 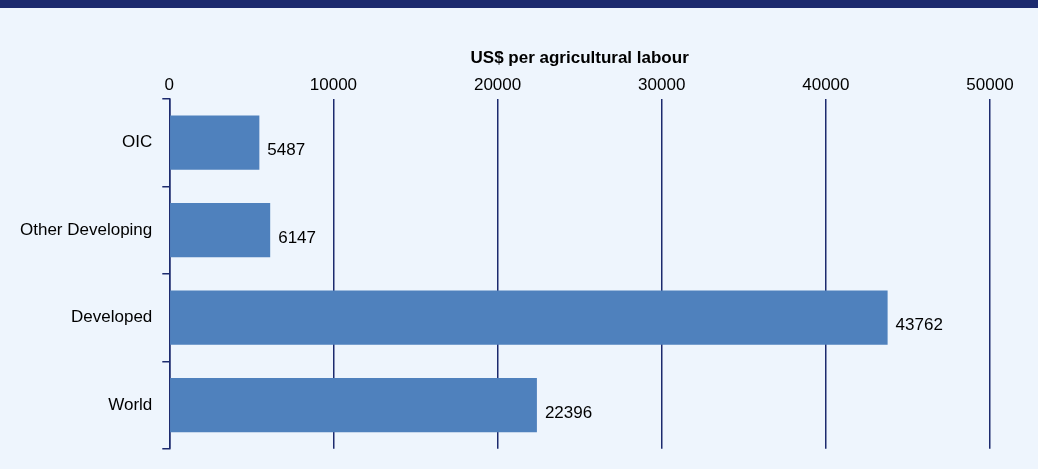 What do you see at coordinates (990, 85) in the screenshot?
I see `x-tick-label: 50000` at bounding box center [990, 85].